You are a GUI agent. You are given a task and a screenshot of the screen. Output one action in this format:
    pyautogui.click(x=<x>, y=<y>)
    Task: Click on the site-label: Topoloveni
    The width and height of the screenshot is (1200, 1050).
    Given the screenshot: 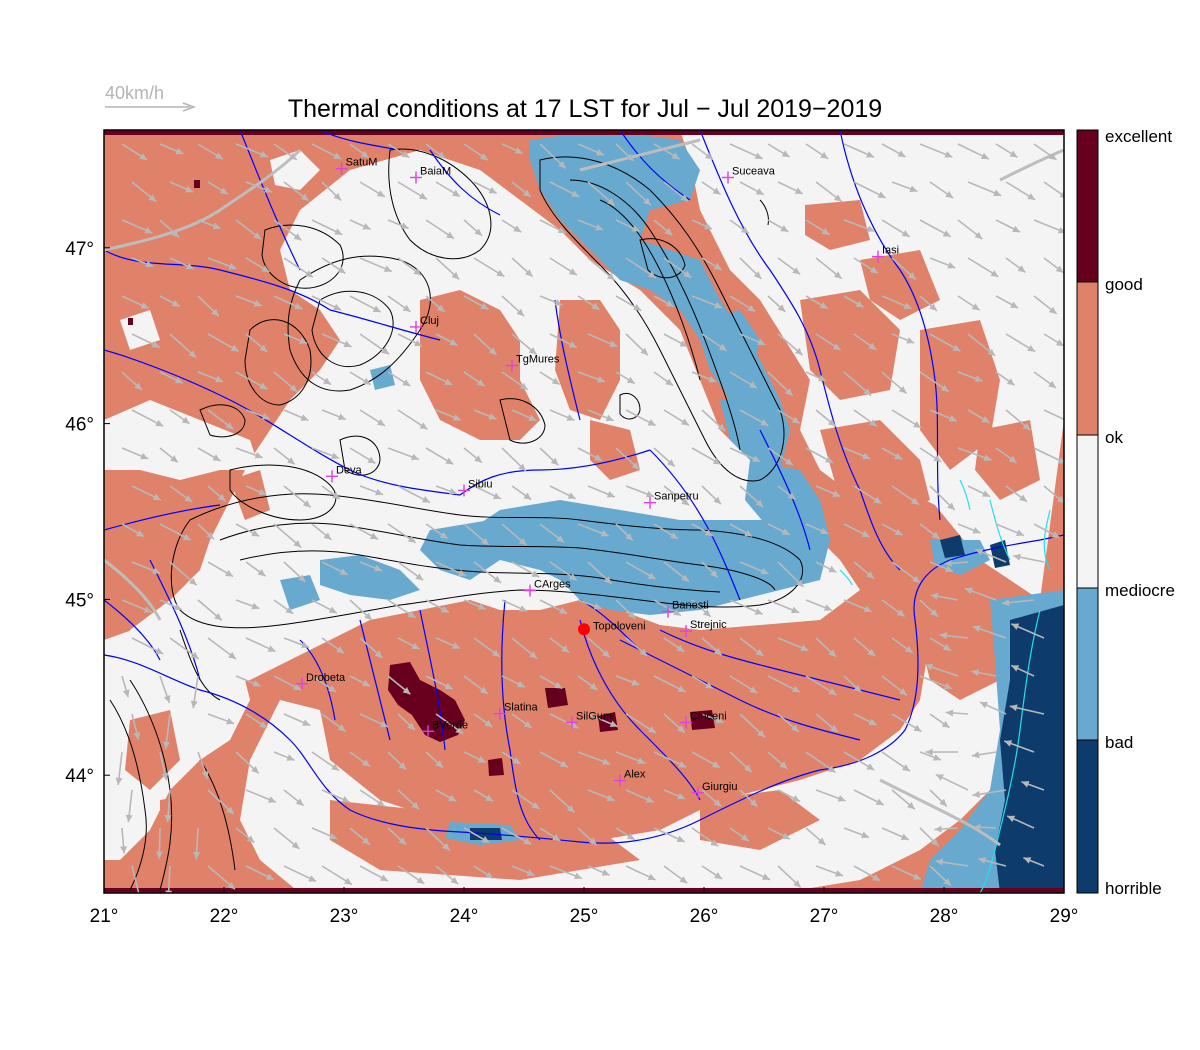 What is the action you would take?
    pyautogui.click(x=619, y=626)
    